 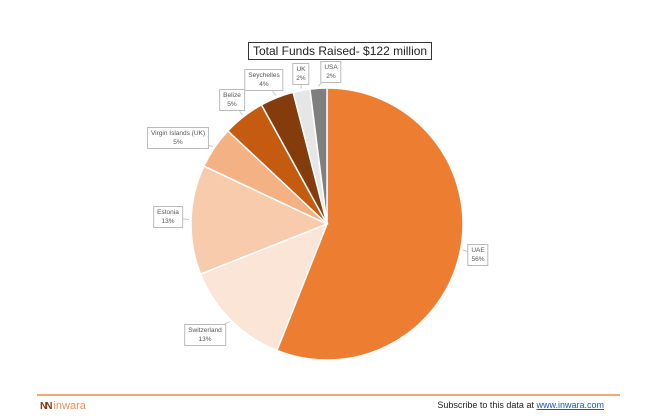 What do you see at coordinates (259, 220) in the screenshot?
I see `pie-slice-estonia` at bounding box center [259, 220].